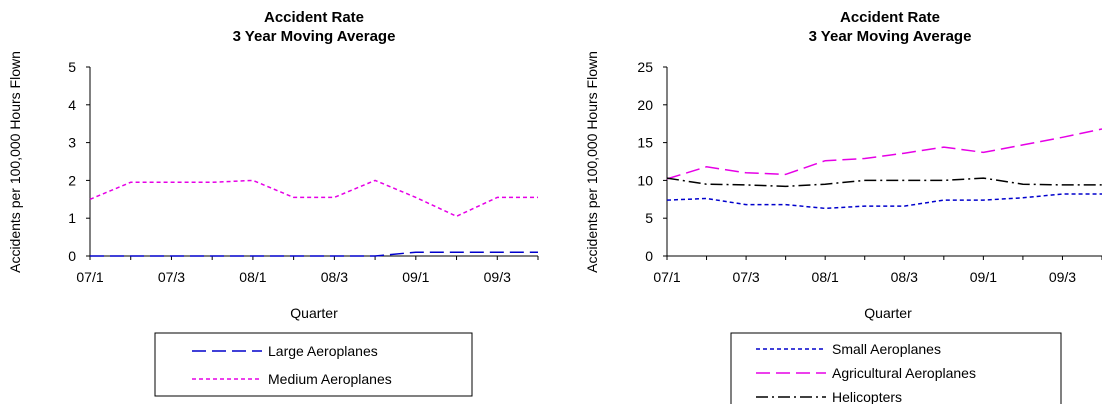 The image size is (1102, 404). I want to click on chart-right-y-tick-label: 15, so click(645, 143).